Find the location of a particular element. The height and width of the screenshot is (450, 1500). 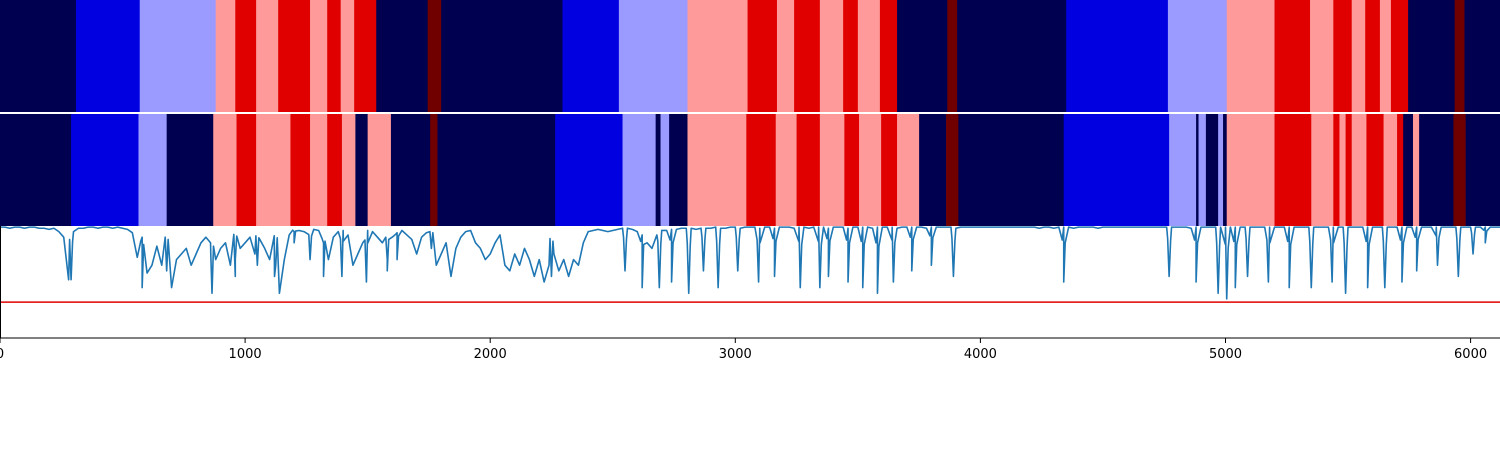

x-tick-label-5000: 5000 is located at coordinates (1225, 354).